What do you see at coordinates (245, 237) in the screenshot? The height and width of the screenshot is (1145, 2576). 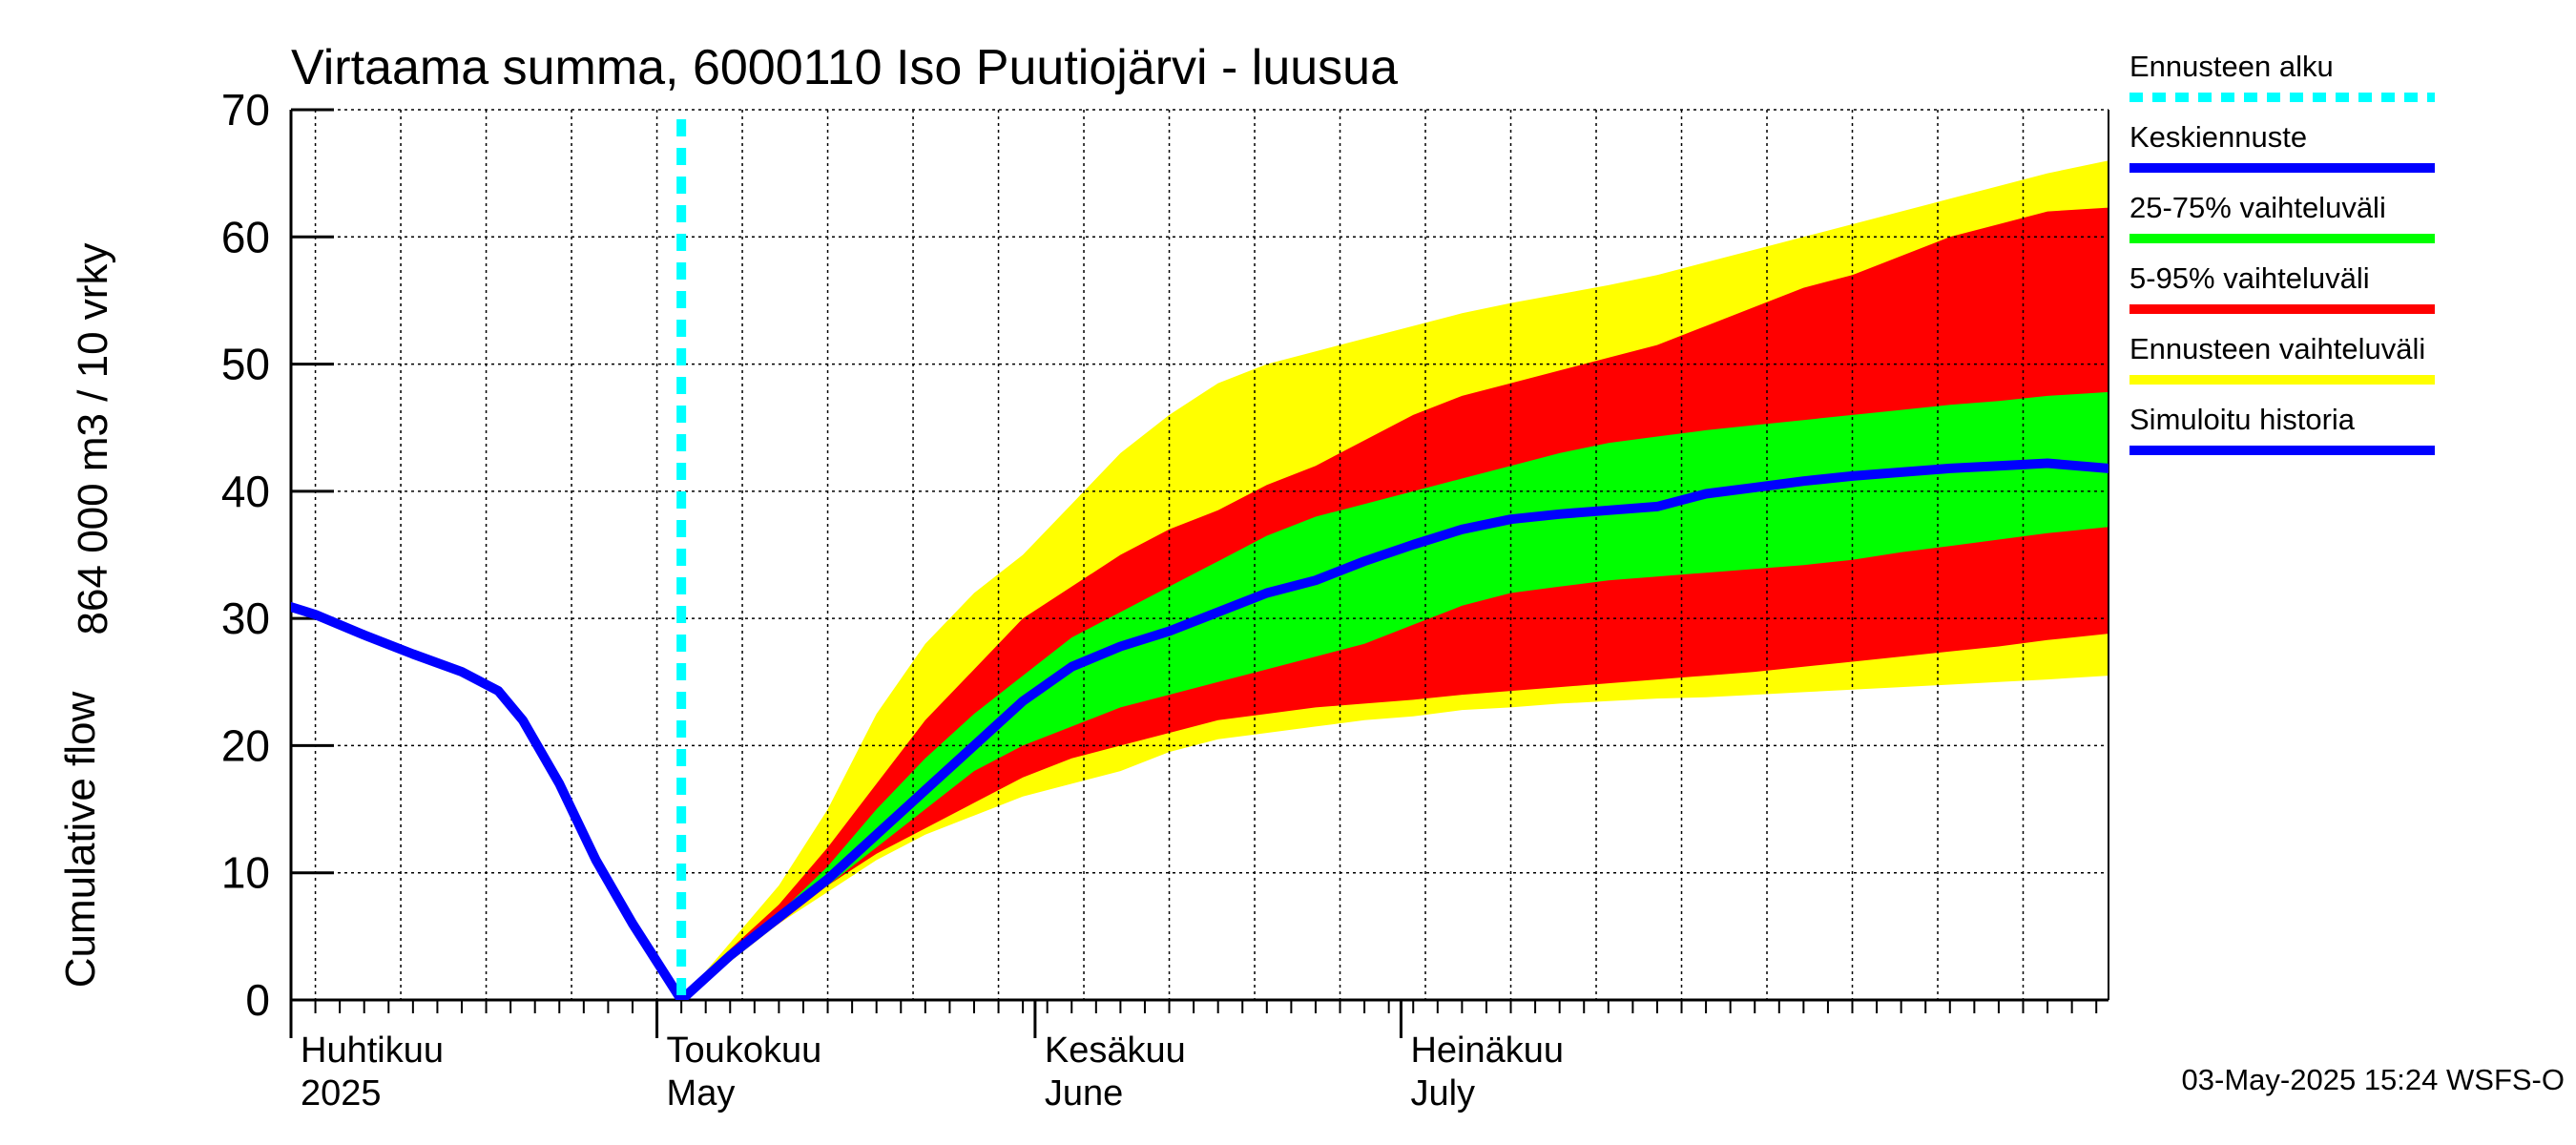 I see `y-tick-label-6: 60` at bounding box center [245, 237].